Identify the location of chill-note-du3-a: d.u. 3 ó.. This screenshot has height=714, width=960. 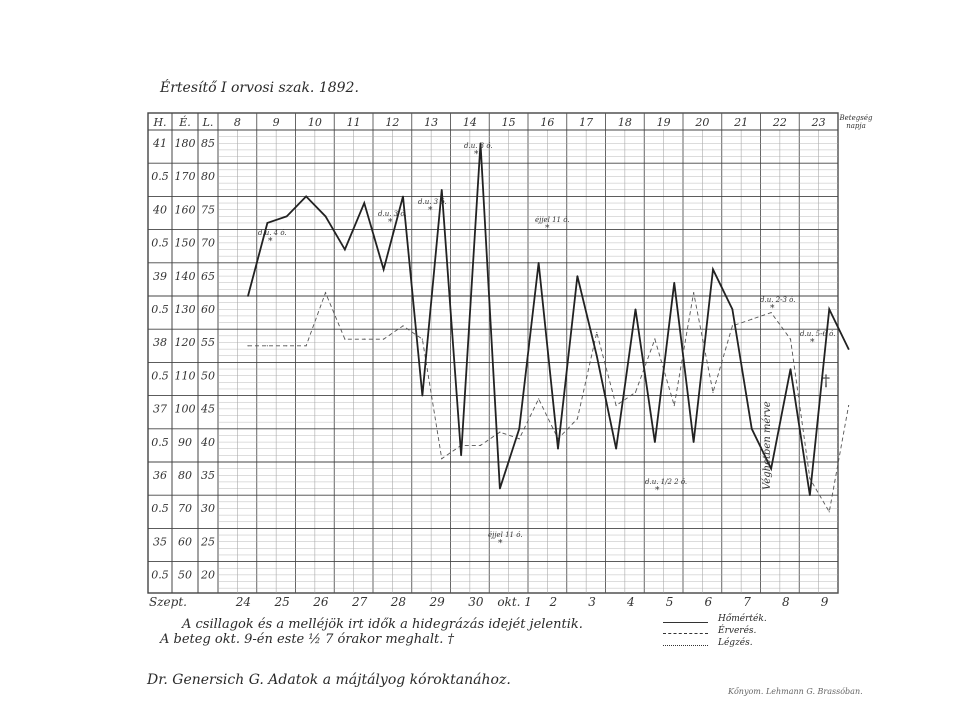
(392, 214).